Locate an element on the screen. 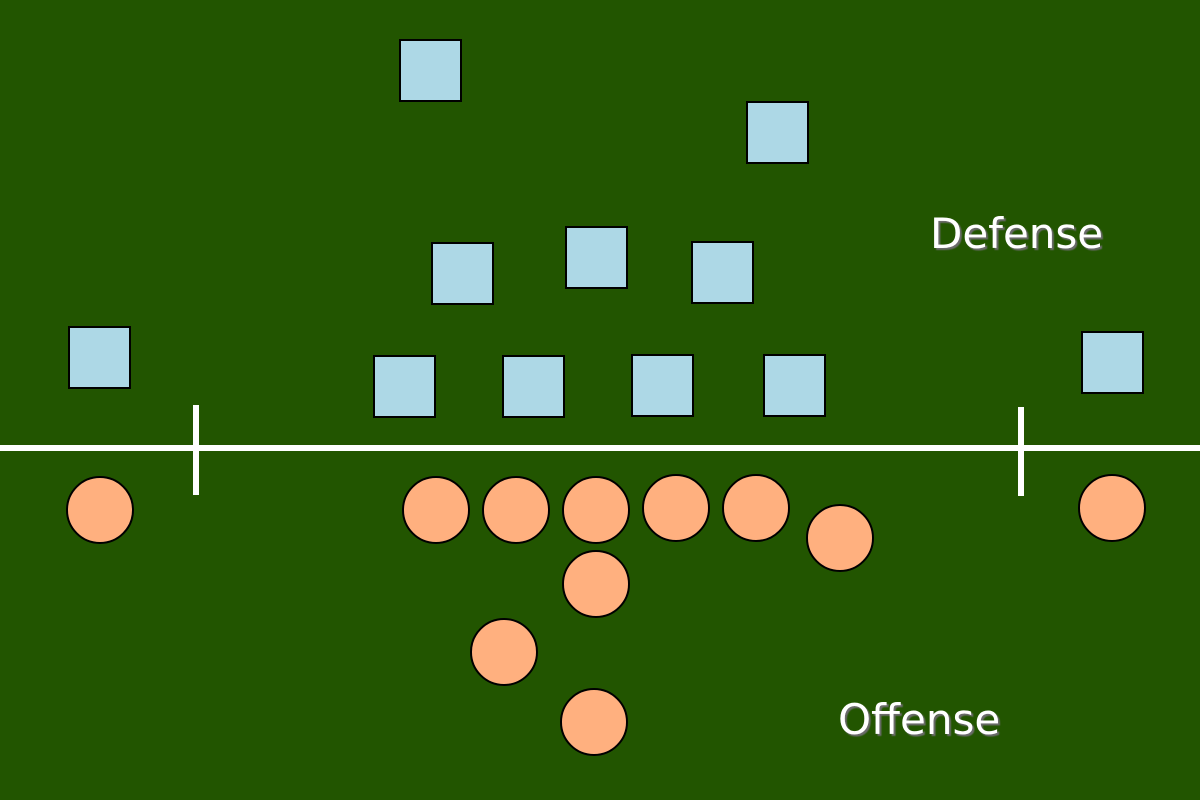 The image size is (1200, 800). line-of-scrimmage is located at coordinates (600, 448).